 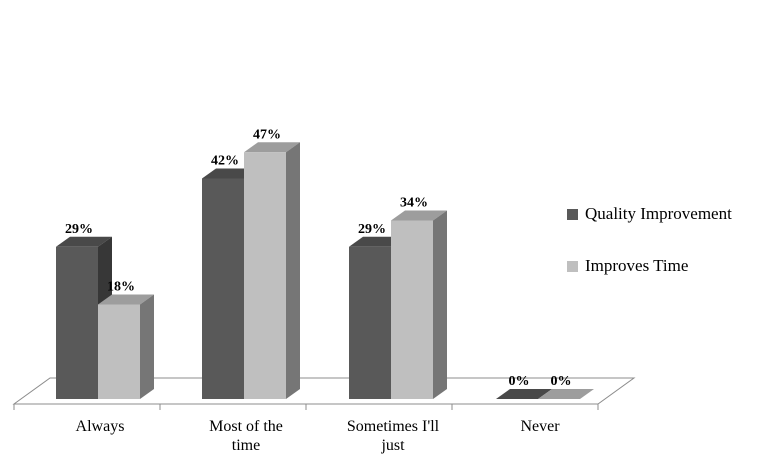 What do you see at coordinates (121, 287) in the screenshot?
I see `data-label: 18%` at bounding box center [121, 287].